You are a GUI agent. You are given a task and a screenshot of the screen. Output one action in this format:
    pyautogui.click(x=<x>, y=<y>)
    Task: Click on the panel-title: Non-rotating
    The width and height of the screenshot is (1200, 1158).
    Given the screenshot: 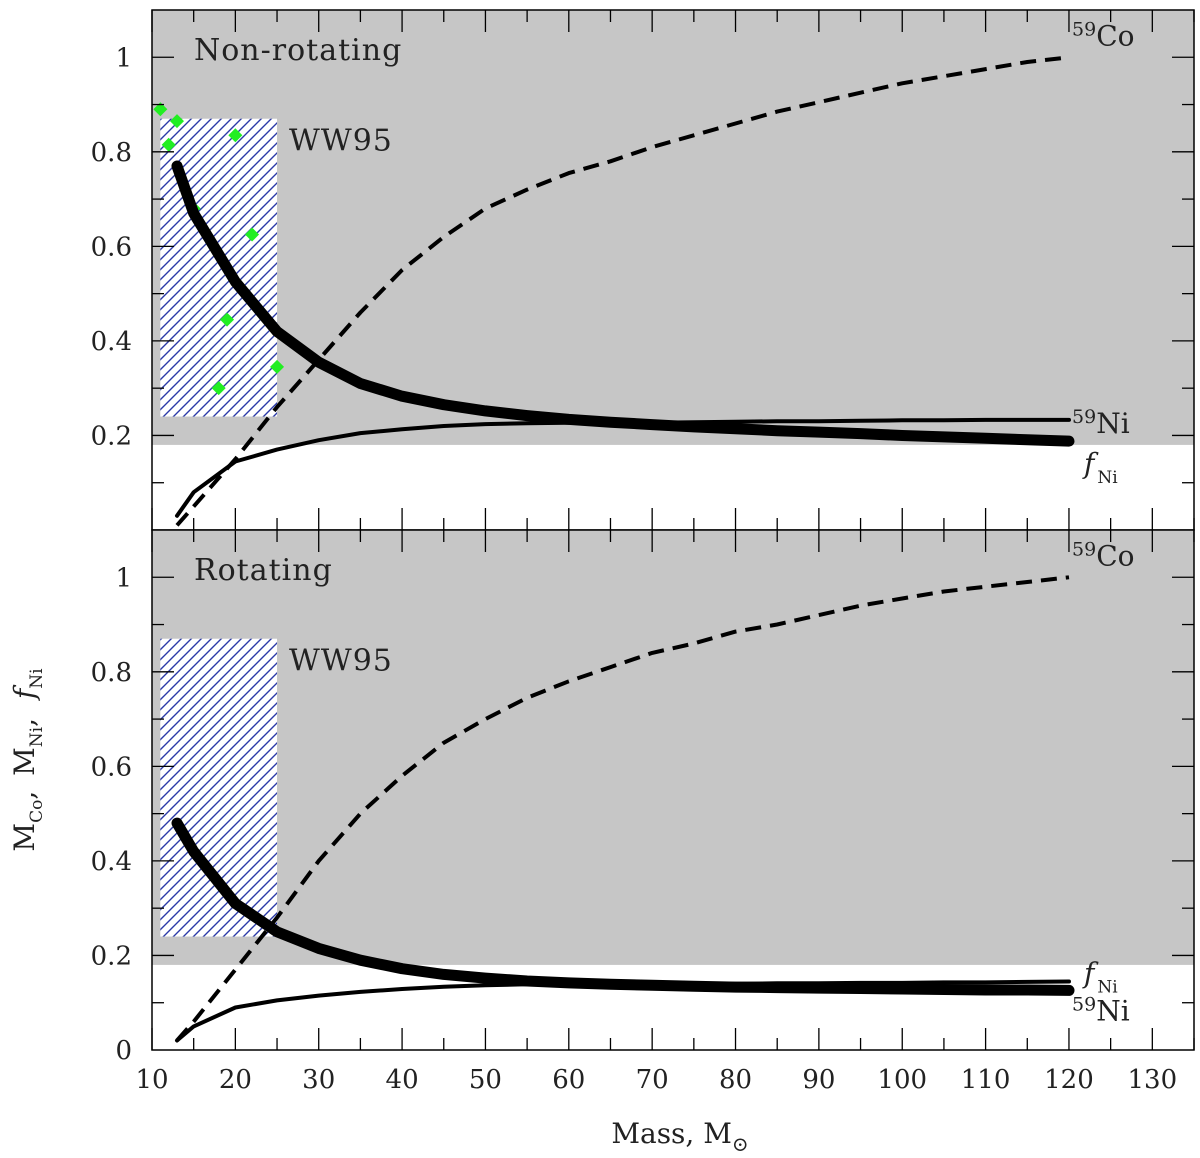 What is the action you would take?
    pyautogui.click(x=298, y=50)
    